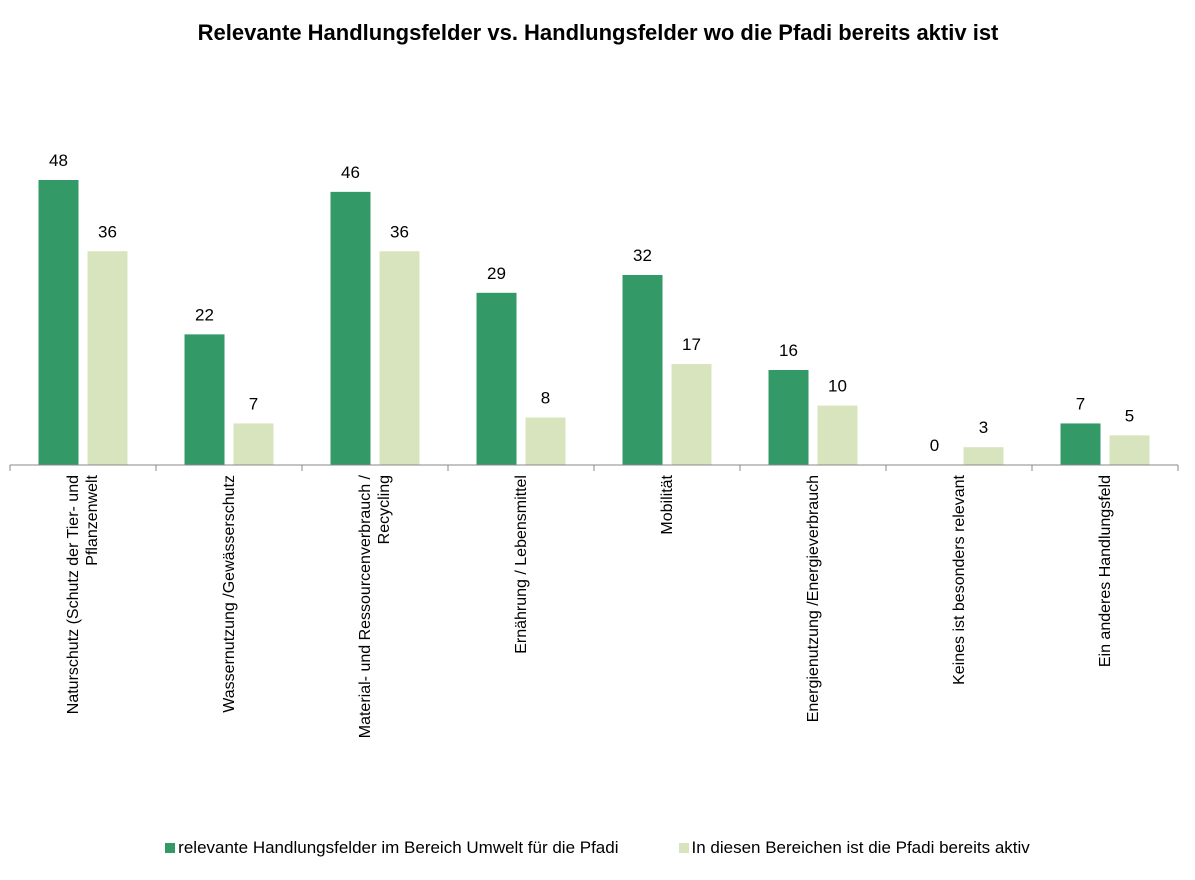  I want to click on x-tick-label: Energienutzung /Energieverbrauch, so click(813, 599).